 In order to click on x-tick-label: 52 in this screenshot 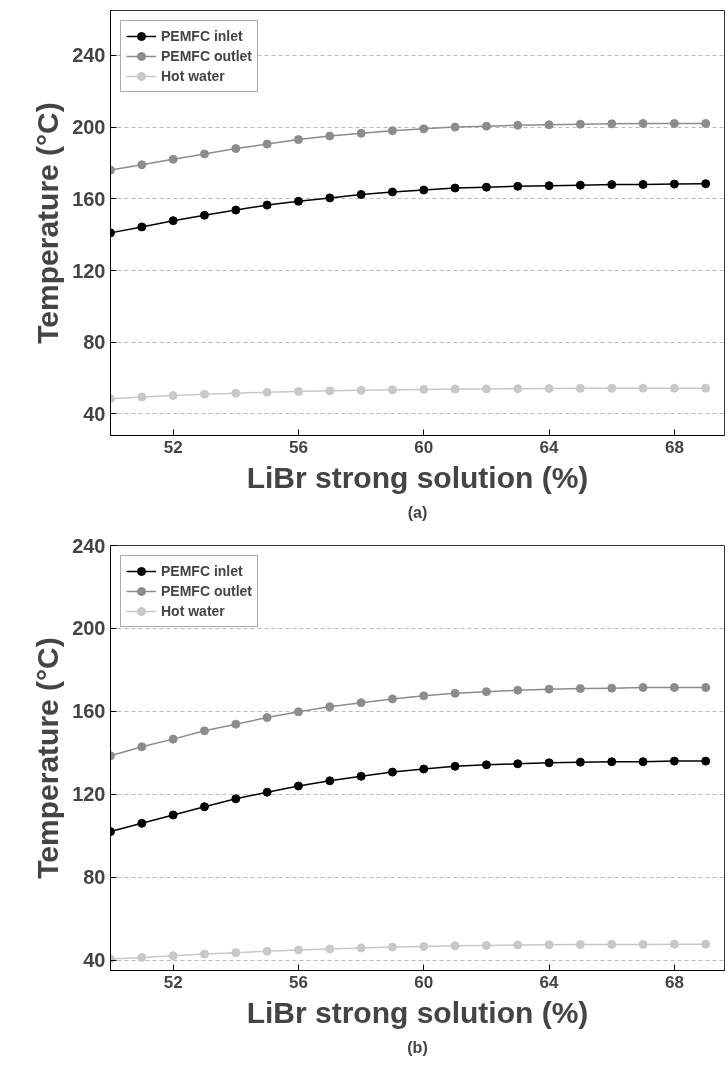, I will do `click(173, 447)`.